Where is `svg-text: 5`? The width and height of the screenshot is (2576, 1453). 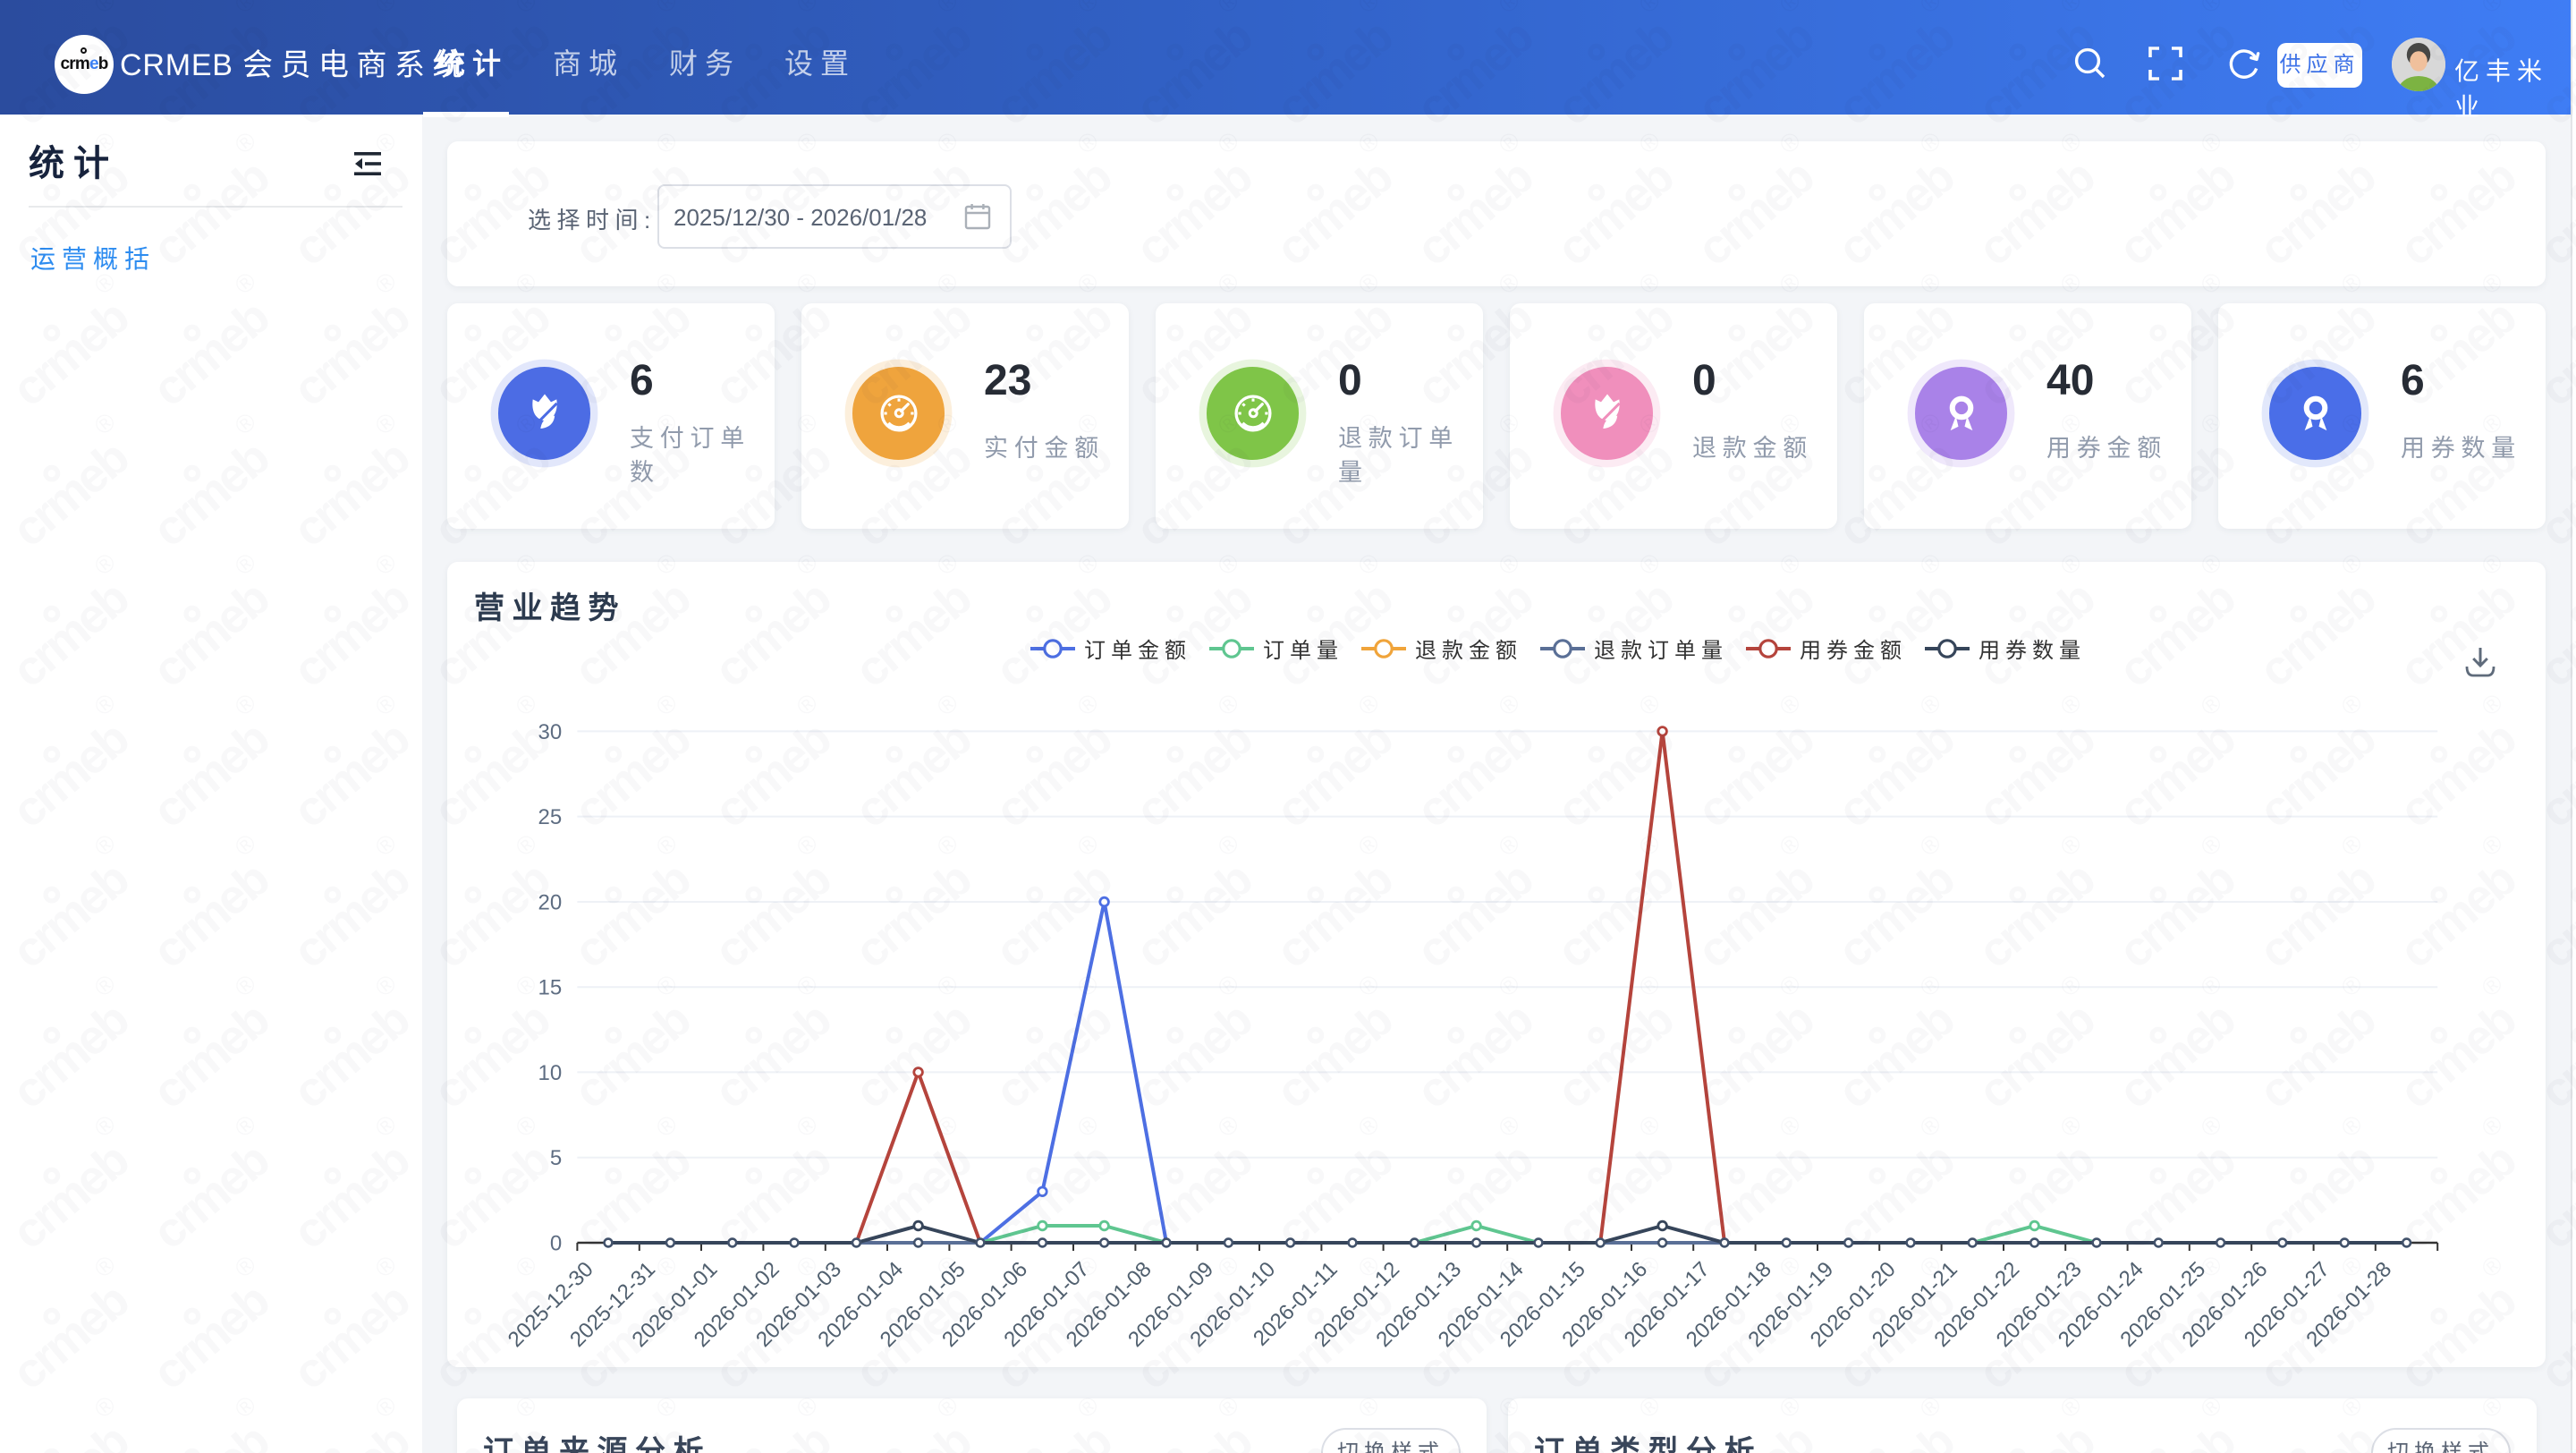
svg-text: 5 is located at coordinates (556, 1158).